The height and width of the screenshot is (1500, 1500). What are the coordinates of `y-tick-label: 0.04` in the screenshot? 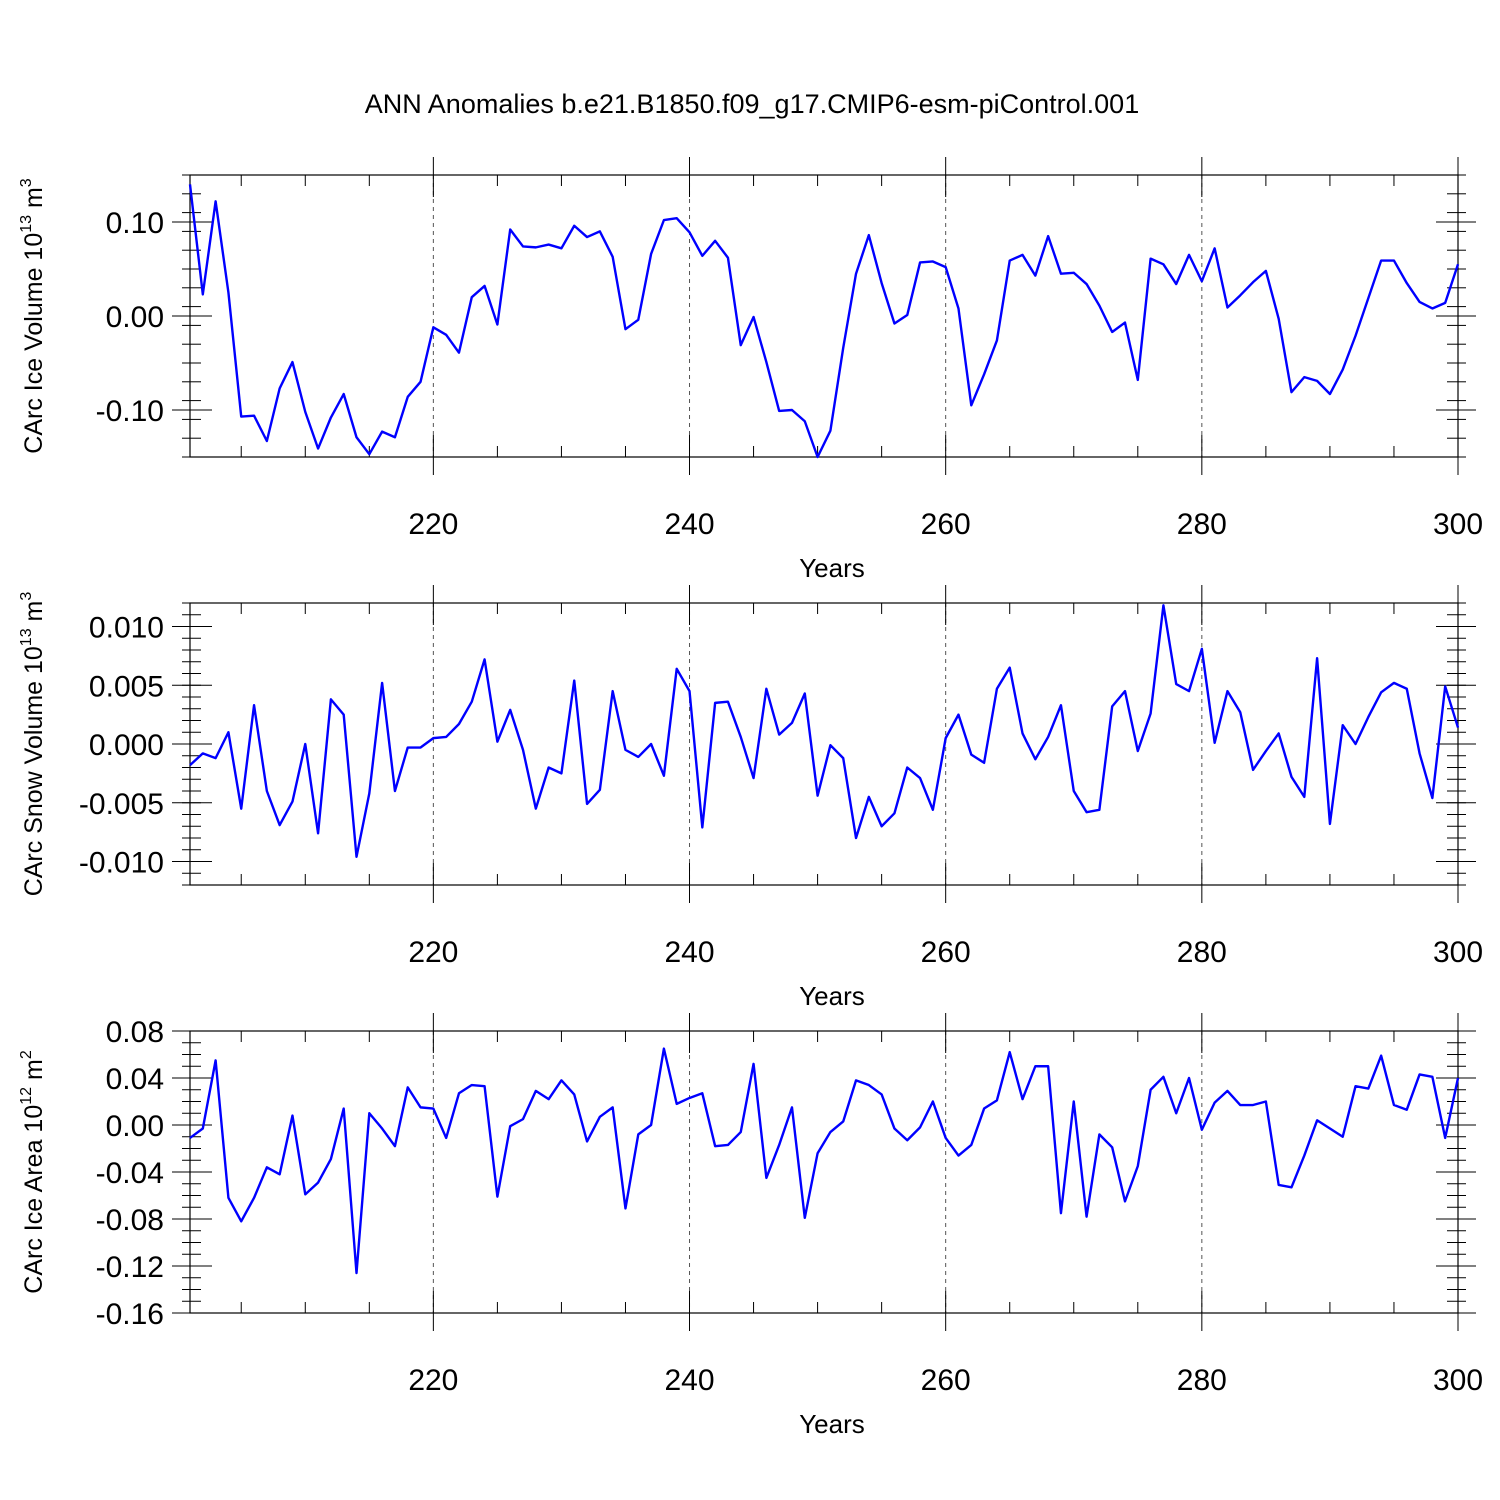 It's located at (135, 1079).